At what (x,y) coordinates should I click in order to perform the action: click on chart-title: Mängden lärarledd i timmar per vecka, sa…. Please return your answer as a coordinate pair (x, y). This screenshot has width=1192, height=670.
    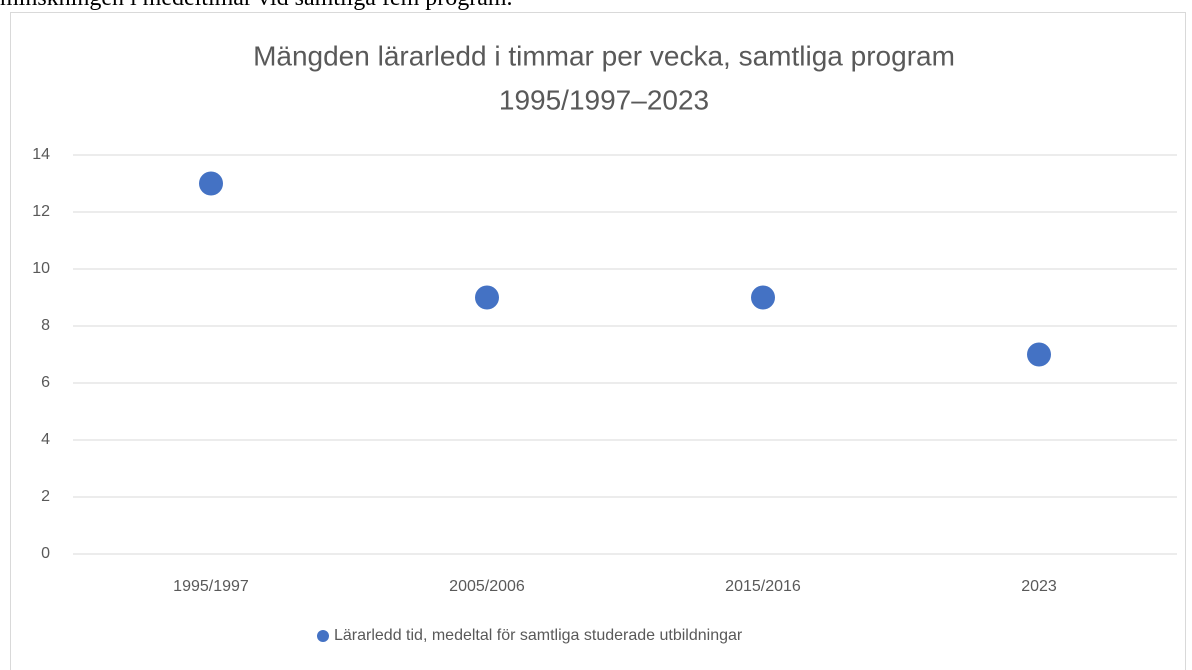
    Looking at the image, I should click on (604, 55).